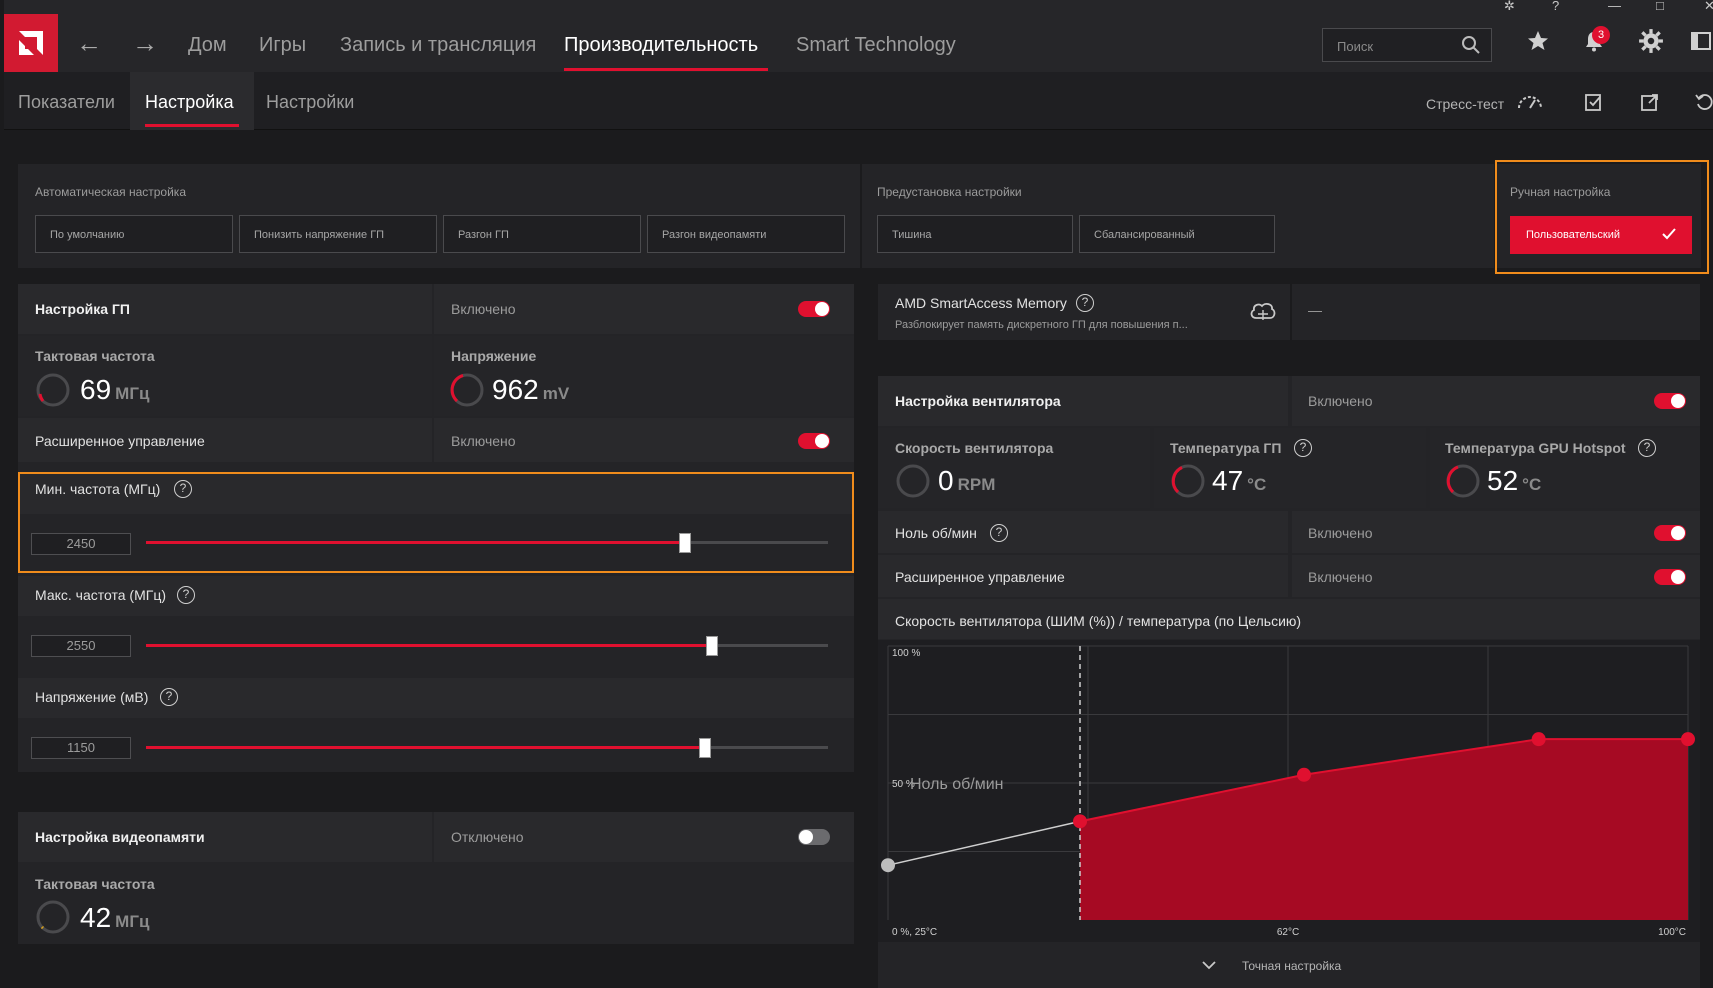 The width and height of the screenshot is (1713, 988). Describe the element at coordinates (1496, 401) in the screenshot. I see `fan-state-cell` at that location.